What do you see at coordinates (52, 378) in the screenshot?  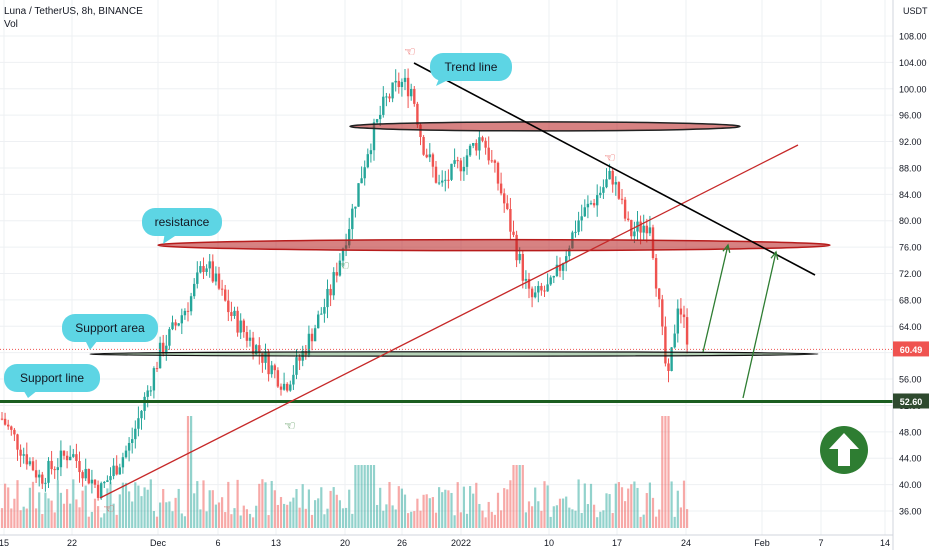 I see `support-line-label-bg` at bounding box center [52, 378].